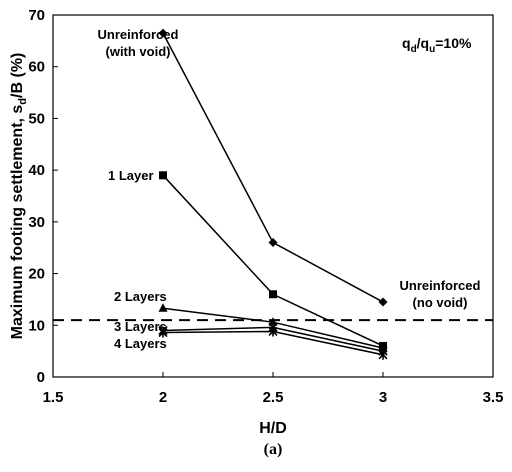  What do you see at coordinates (273, 428) in the screenshot?
I see `x-axis-title: H/D` at bounding box center [273, 428].